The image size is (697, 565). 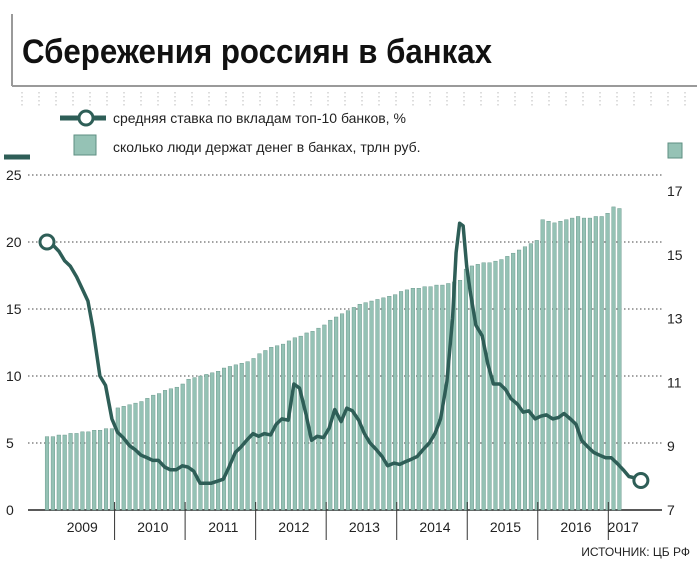 I want to click on rate-start-point, so click(x=47, y=242).